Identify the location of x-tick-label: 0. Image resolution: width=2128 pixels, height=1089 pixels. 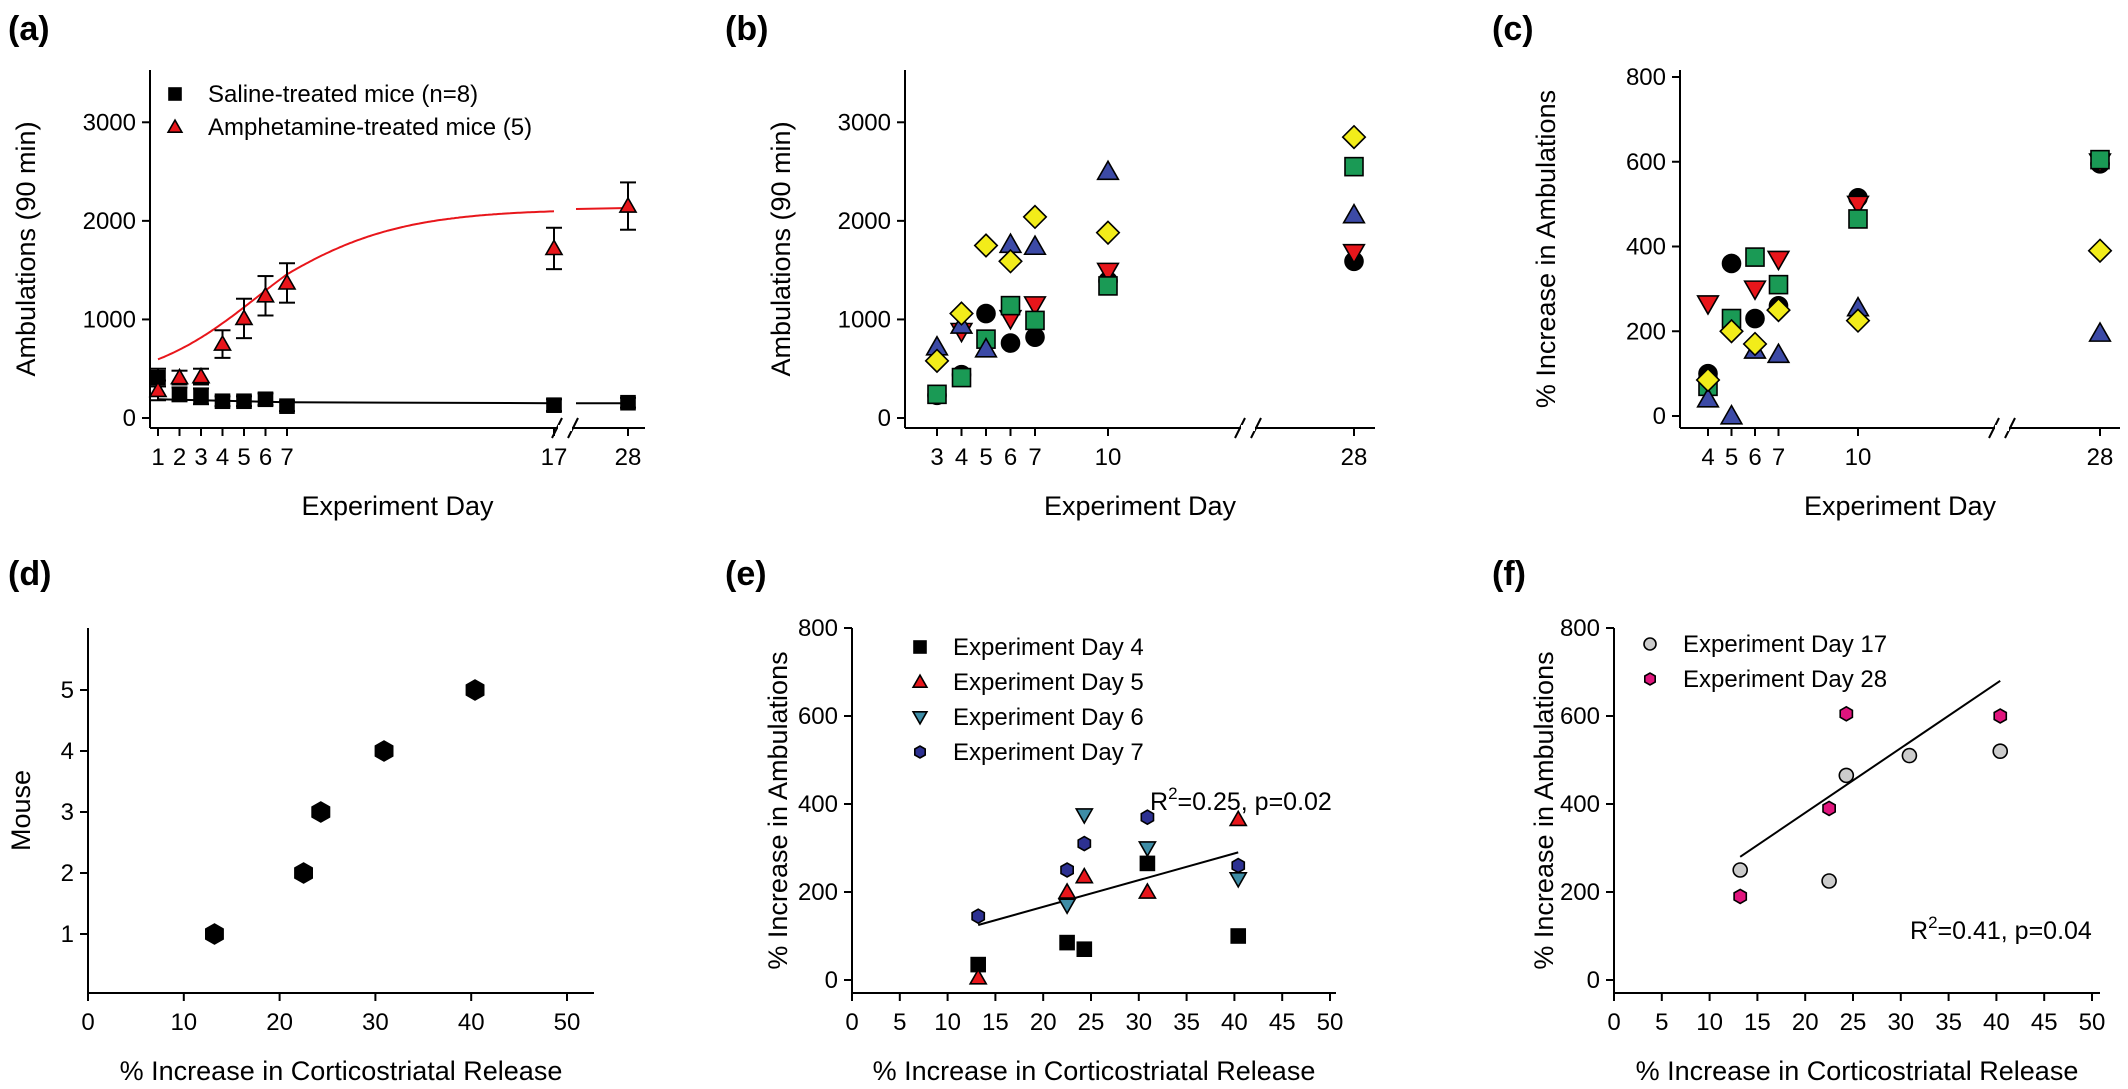
(87, 1022).